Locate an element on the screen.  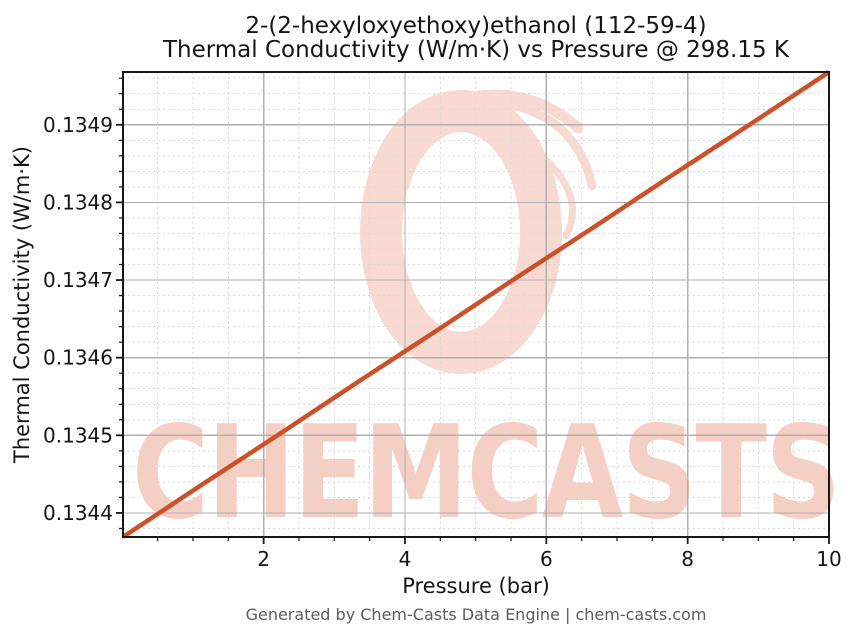
y-tick-label: 0.1346 is located at coordinates (78, 358).